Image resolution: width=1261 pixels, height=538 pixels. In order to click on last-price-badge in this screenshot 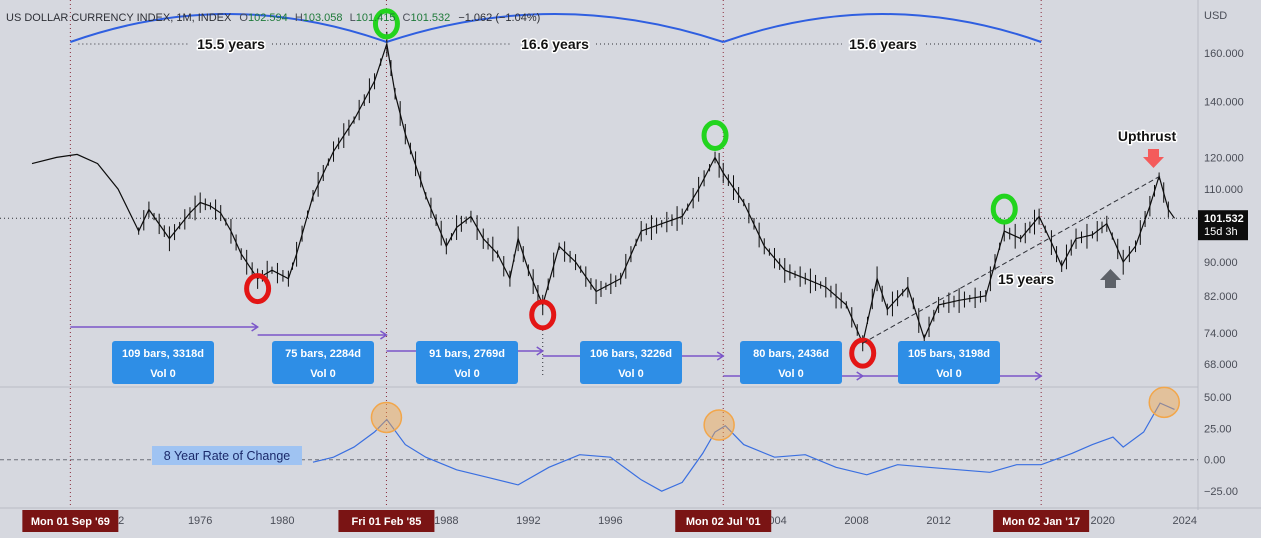, I will do `click(1223, 225)`.